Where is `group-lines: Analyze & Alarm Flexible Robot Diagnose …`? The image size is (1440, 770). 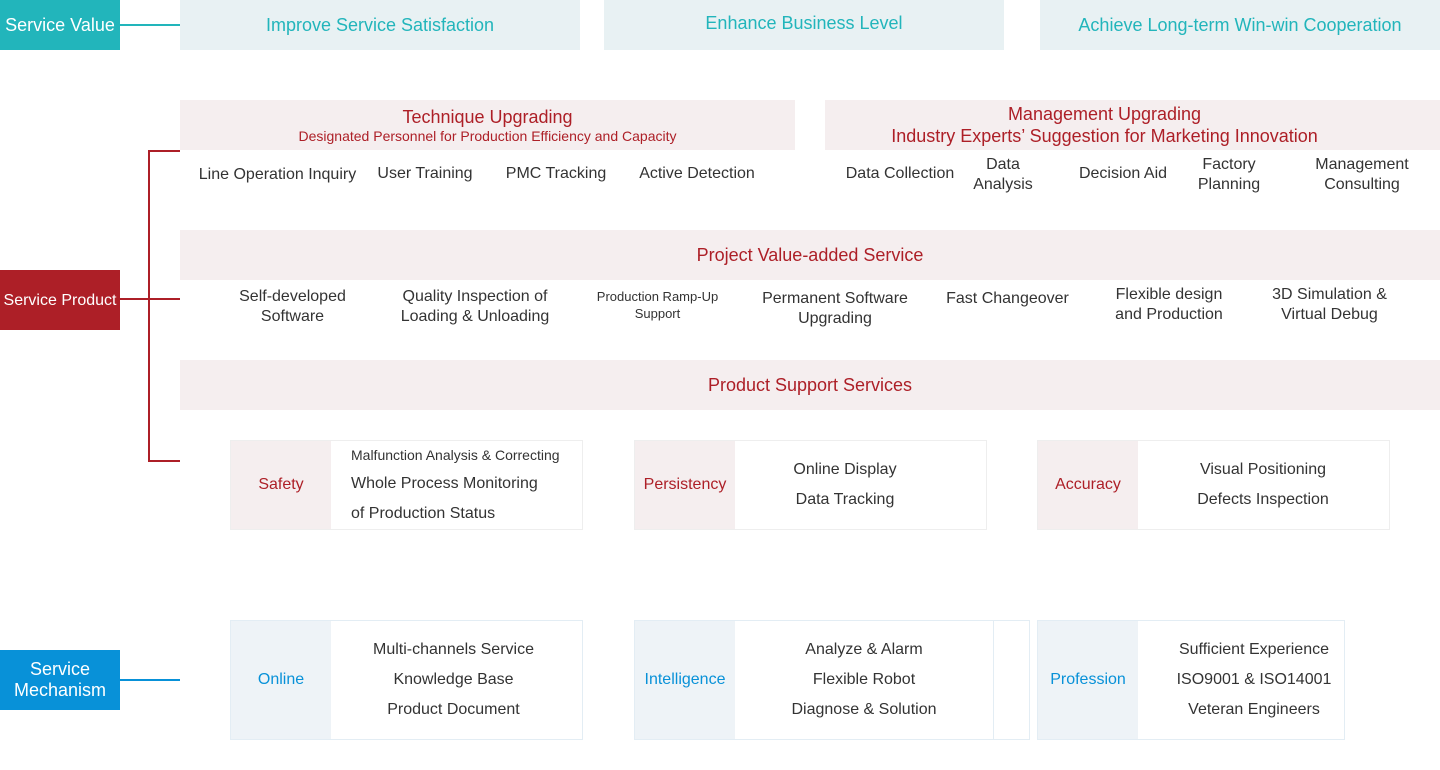
group-lines: Analyze & Alarm Flexible Robot Diagnose … is located at coordinates (864, 680).